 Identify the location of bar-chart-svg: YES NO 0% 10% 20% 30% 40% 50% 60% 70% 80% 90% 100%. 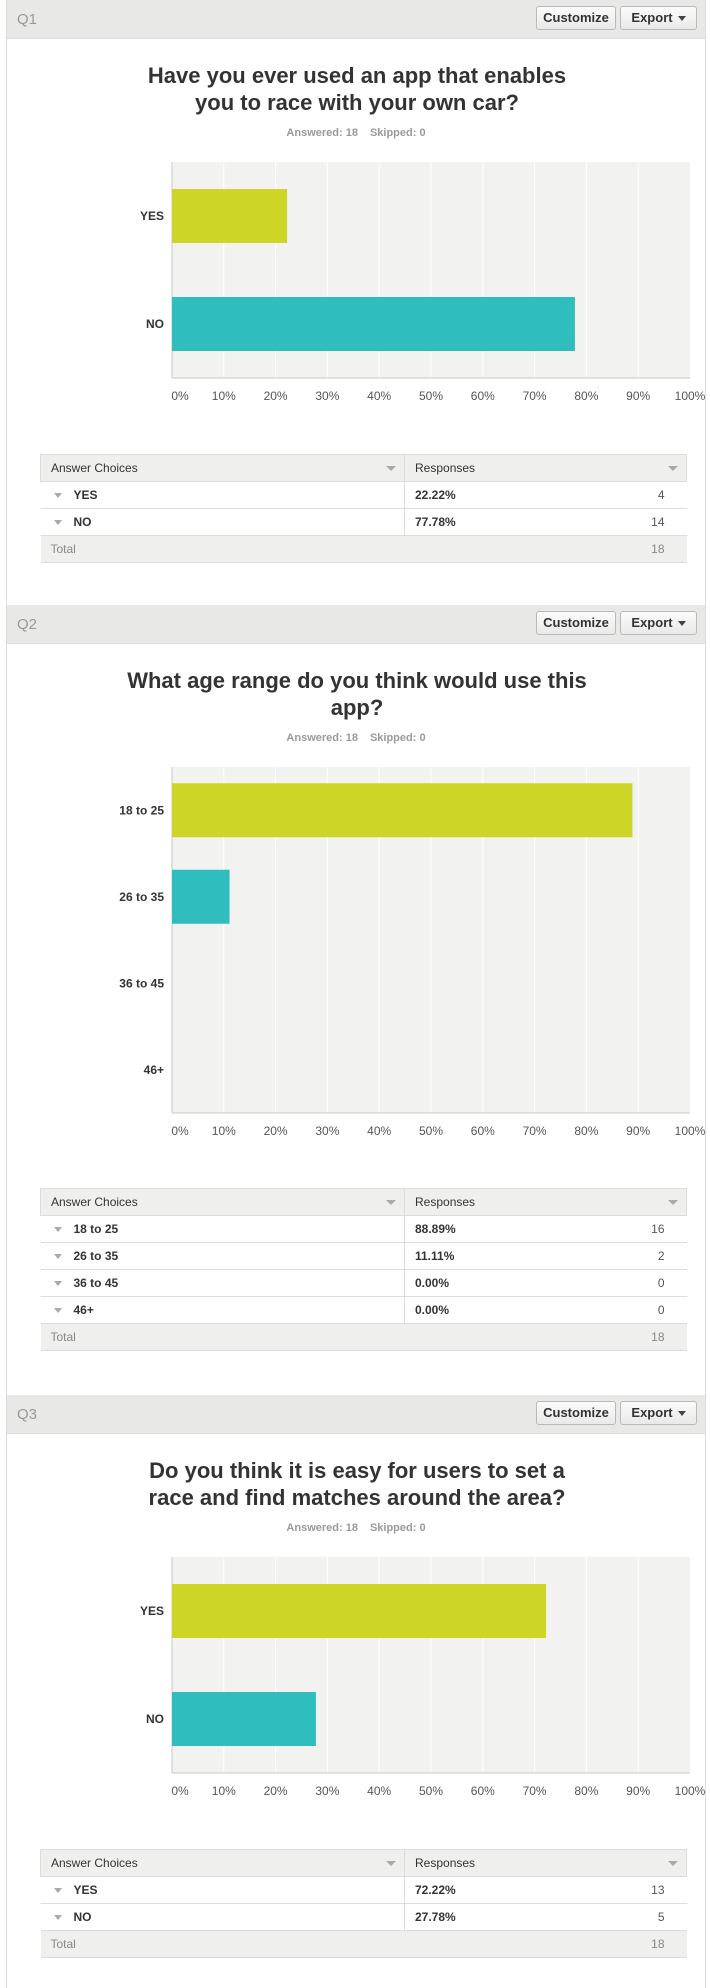
(423, 282).